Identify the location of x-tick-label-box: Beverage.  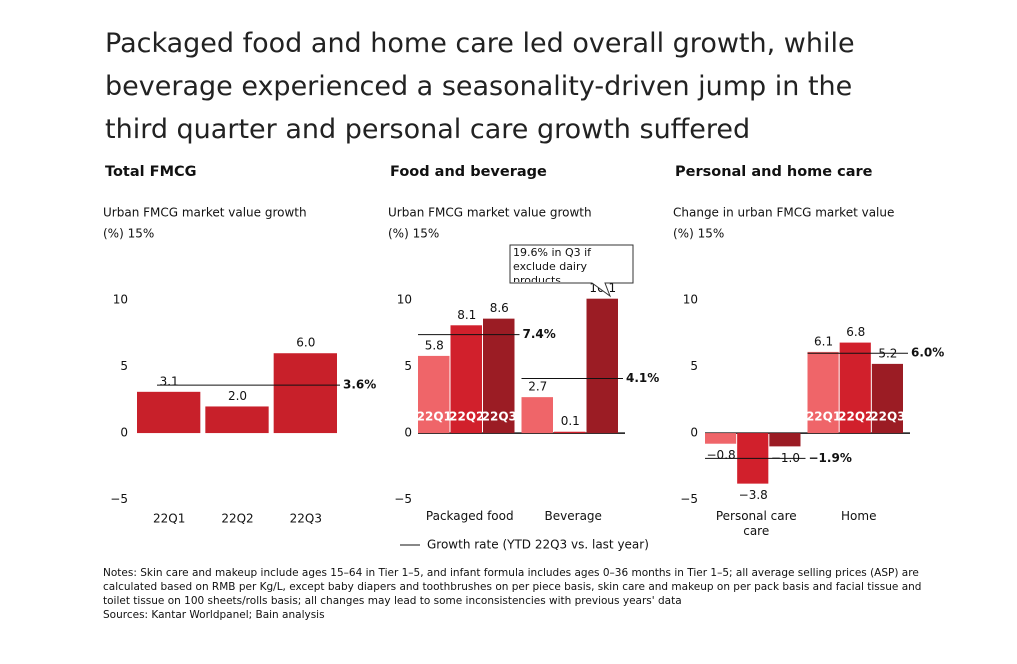
(573, 516).